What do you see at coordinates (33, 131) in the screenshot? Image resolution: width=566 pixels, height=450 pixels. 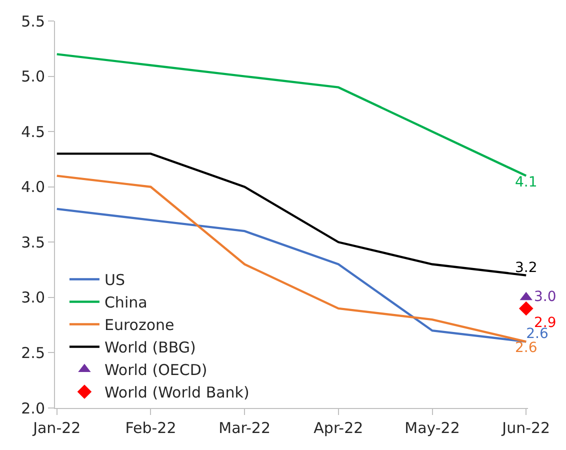 I see `y-tick-label: 4.5` at bounding box center [33, 131].